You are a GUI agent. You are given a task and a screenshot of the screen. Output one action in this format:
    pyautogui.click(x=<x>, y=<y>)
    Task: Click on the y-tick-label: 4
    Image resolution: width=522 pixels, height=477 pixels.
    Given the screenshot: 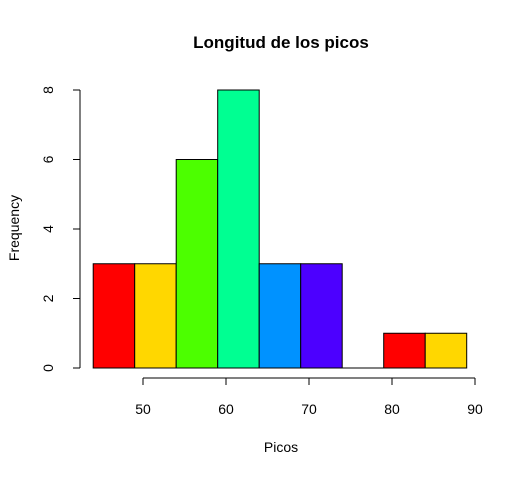 What is the action you would take?
    pyautogui.click(x=48, y=229)
    